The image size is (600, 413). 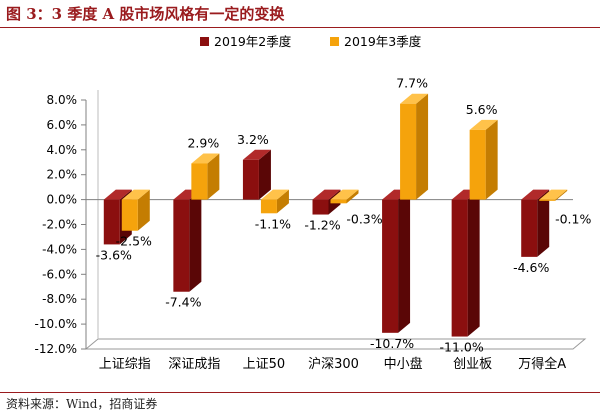 What do you see at coordinates (183, 302) in the screenshot?
I see `data-label-q2: -7.4%` at bounding box center [183, 302].